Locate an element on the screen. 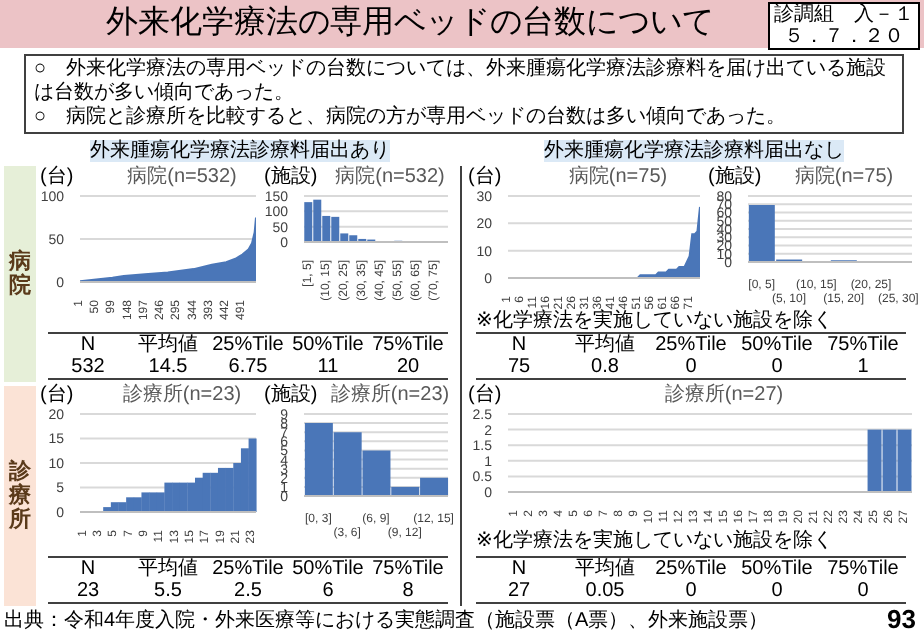  text: 27 is located at coordinates (519, 591).